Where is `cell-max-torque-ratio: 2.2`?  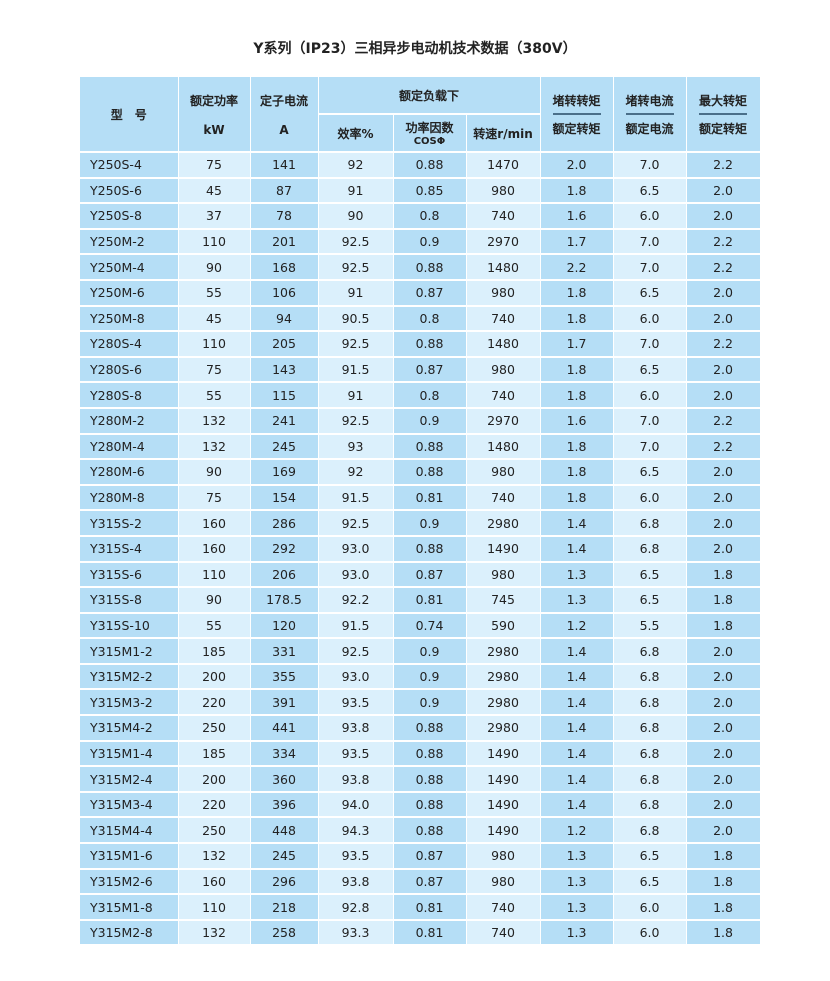 cell-max-torque-ratio: 2.2 is located at coordinates (723, 165).